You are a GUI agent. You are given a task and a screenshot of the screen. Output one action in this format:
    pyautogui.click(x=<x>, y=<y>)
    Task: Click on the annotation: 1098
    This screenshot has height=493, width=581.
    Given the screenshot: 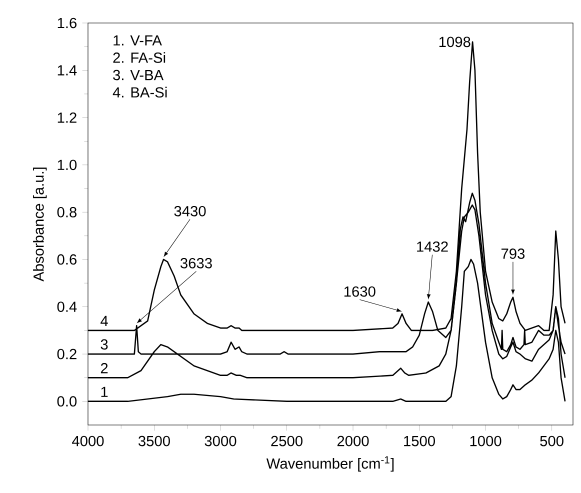 What is the action you would take?
    pyautogui.click(x=454, y=42)
    